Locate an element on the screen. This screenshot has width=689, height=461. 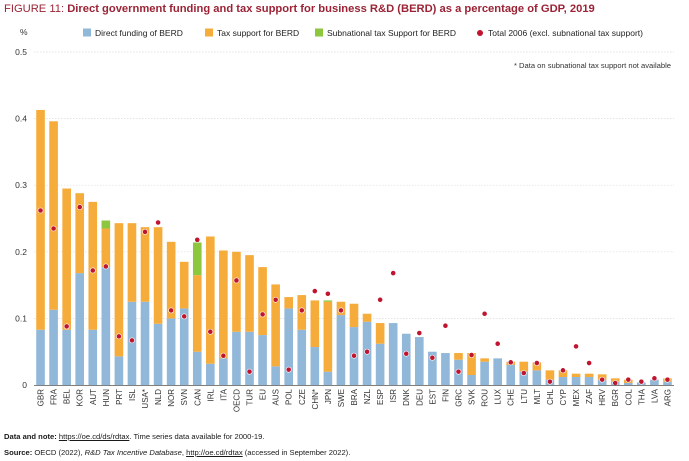
legend-label: Tax support for BERD is located at coordinates (258, 33).